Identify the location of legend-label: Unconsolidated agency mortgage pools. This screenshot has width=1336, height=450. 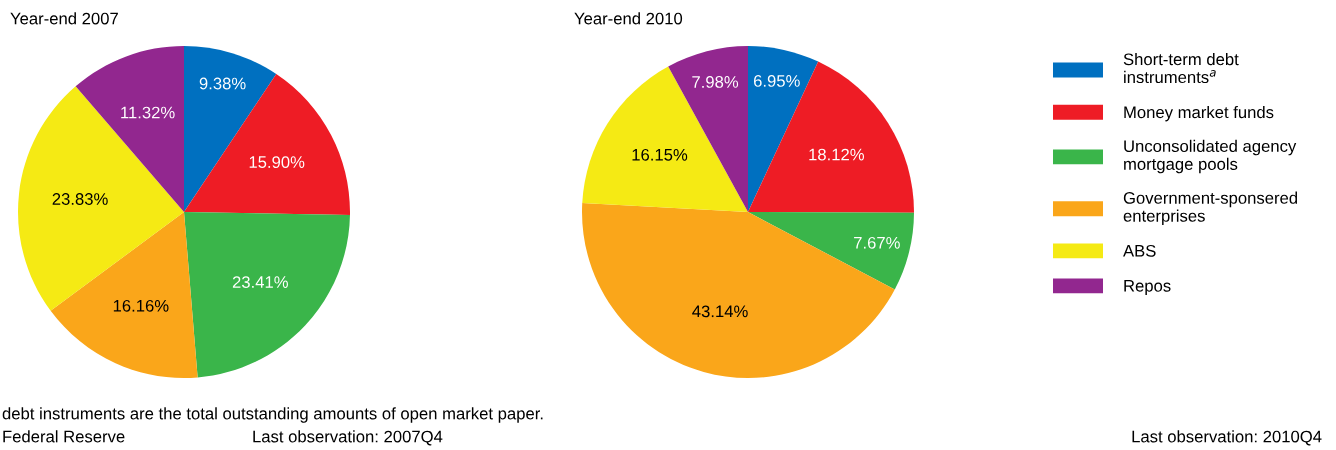
(1210, 156).